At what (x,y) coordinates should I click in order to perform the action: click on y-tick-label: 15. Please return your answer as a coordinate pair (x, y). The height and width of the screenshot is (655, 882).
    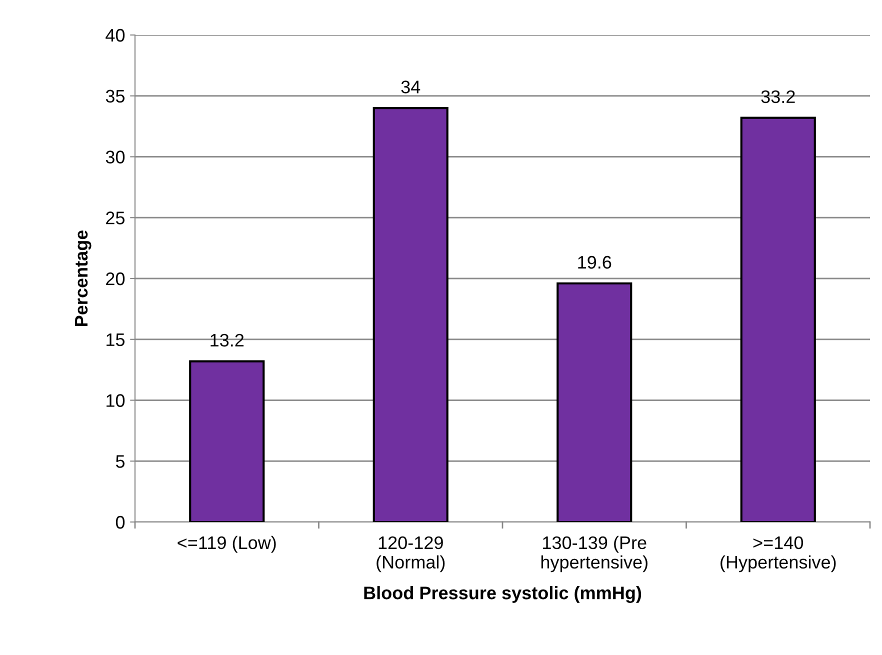
    Looking at the image, I should click on (115, 339).